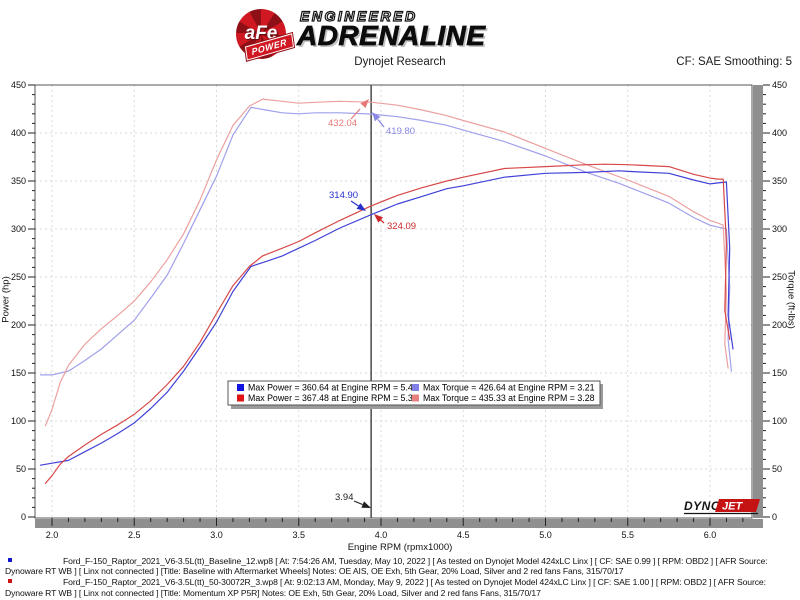 Image resolution: width=800 pixels, height=600 pixels. What do you see at coordinates (627, 535) in the screenshot?
I see `x-tick-label: 5.5` at bounding box center [627, 535].